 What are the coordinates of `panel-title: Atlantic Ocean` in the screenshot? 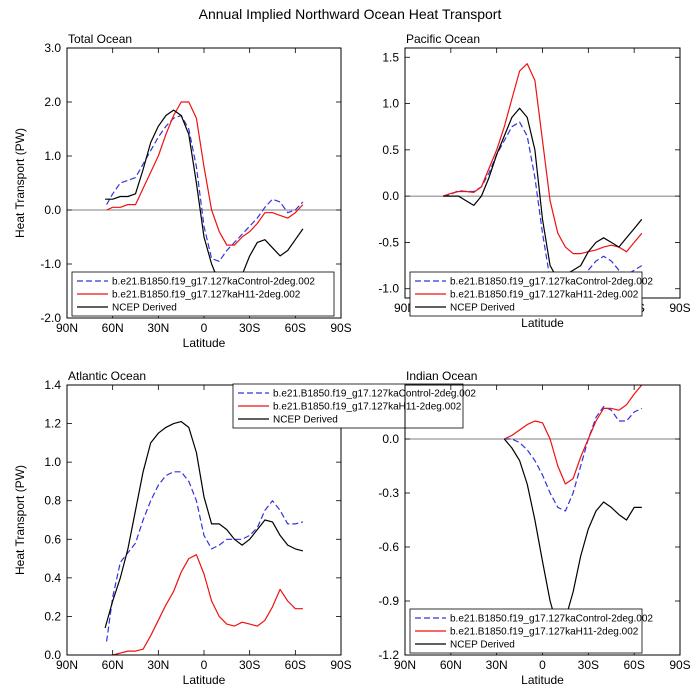 It's located at (107, 376).